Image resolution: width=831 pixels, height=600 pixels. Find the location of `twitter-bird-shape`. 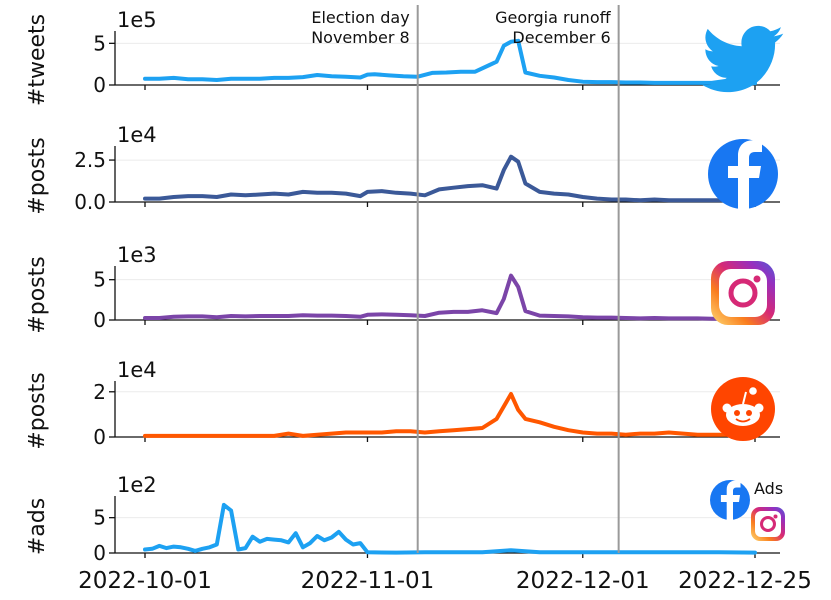

twitter-bird-shape is located at coordinates (742, 59).